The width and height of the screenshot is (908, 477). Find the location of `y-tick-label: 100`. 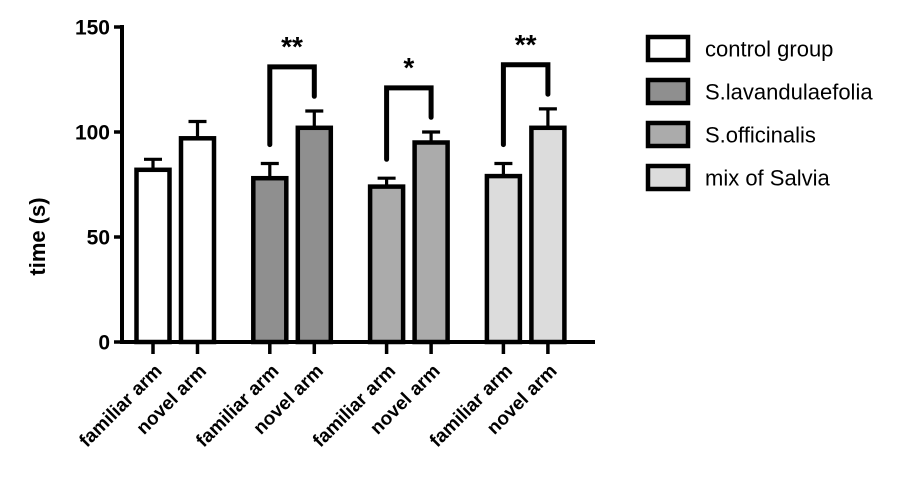

y-tick-label: 100 is located at coordinates (92, 133).